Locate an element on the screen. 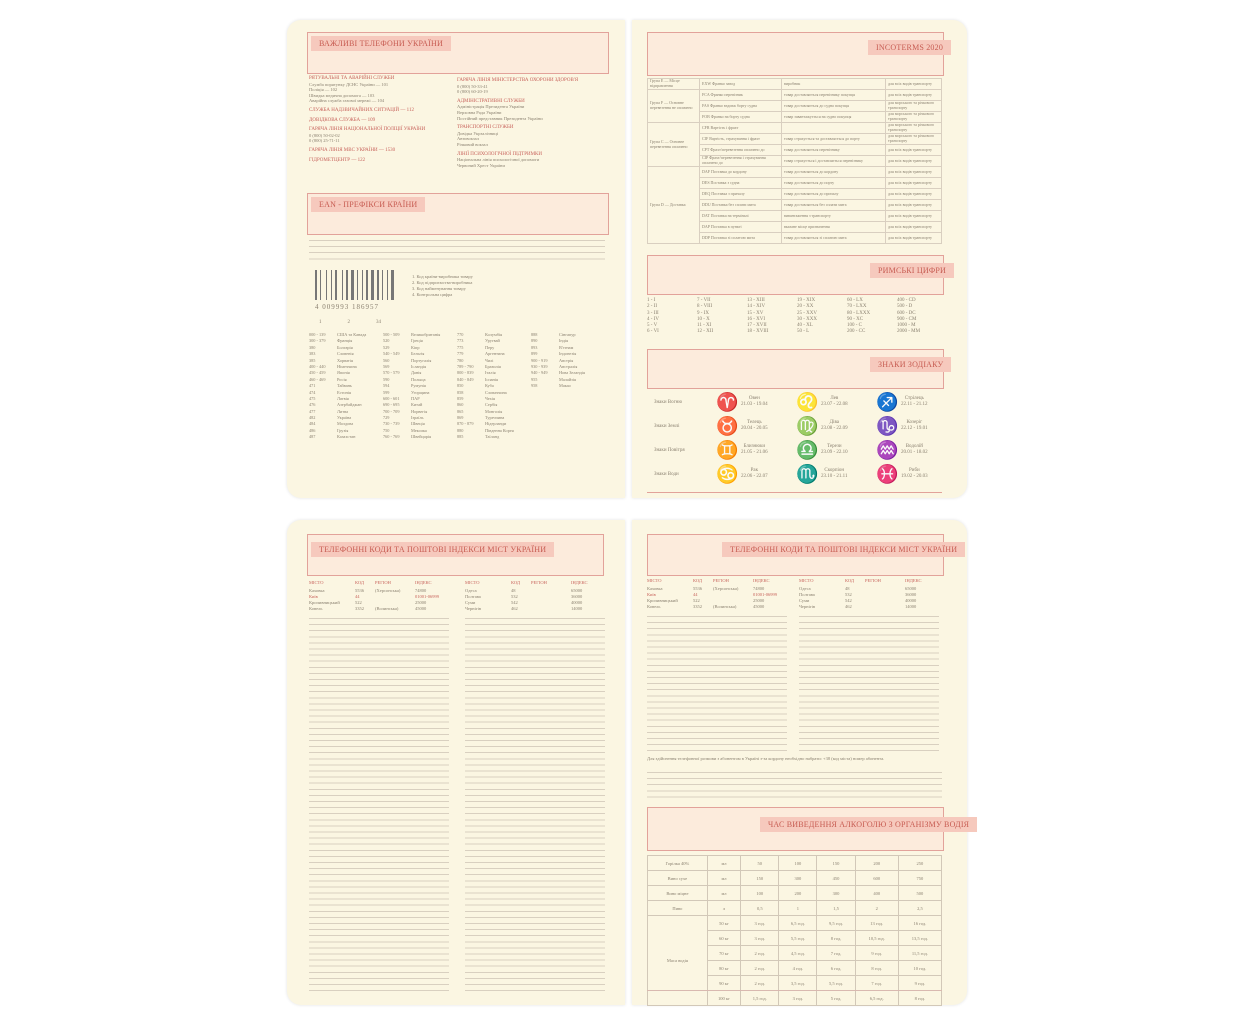  drink-name: Пиво is located at coordinates (677, 908).